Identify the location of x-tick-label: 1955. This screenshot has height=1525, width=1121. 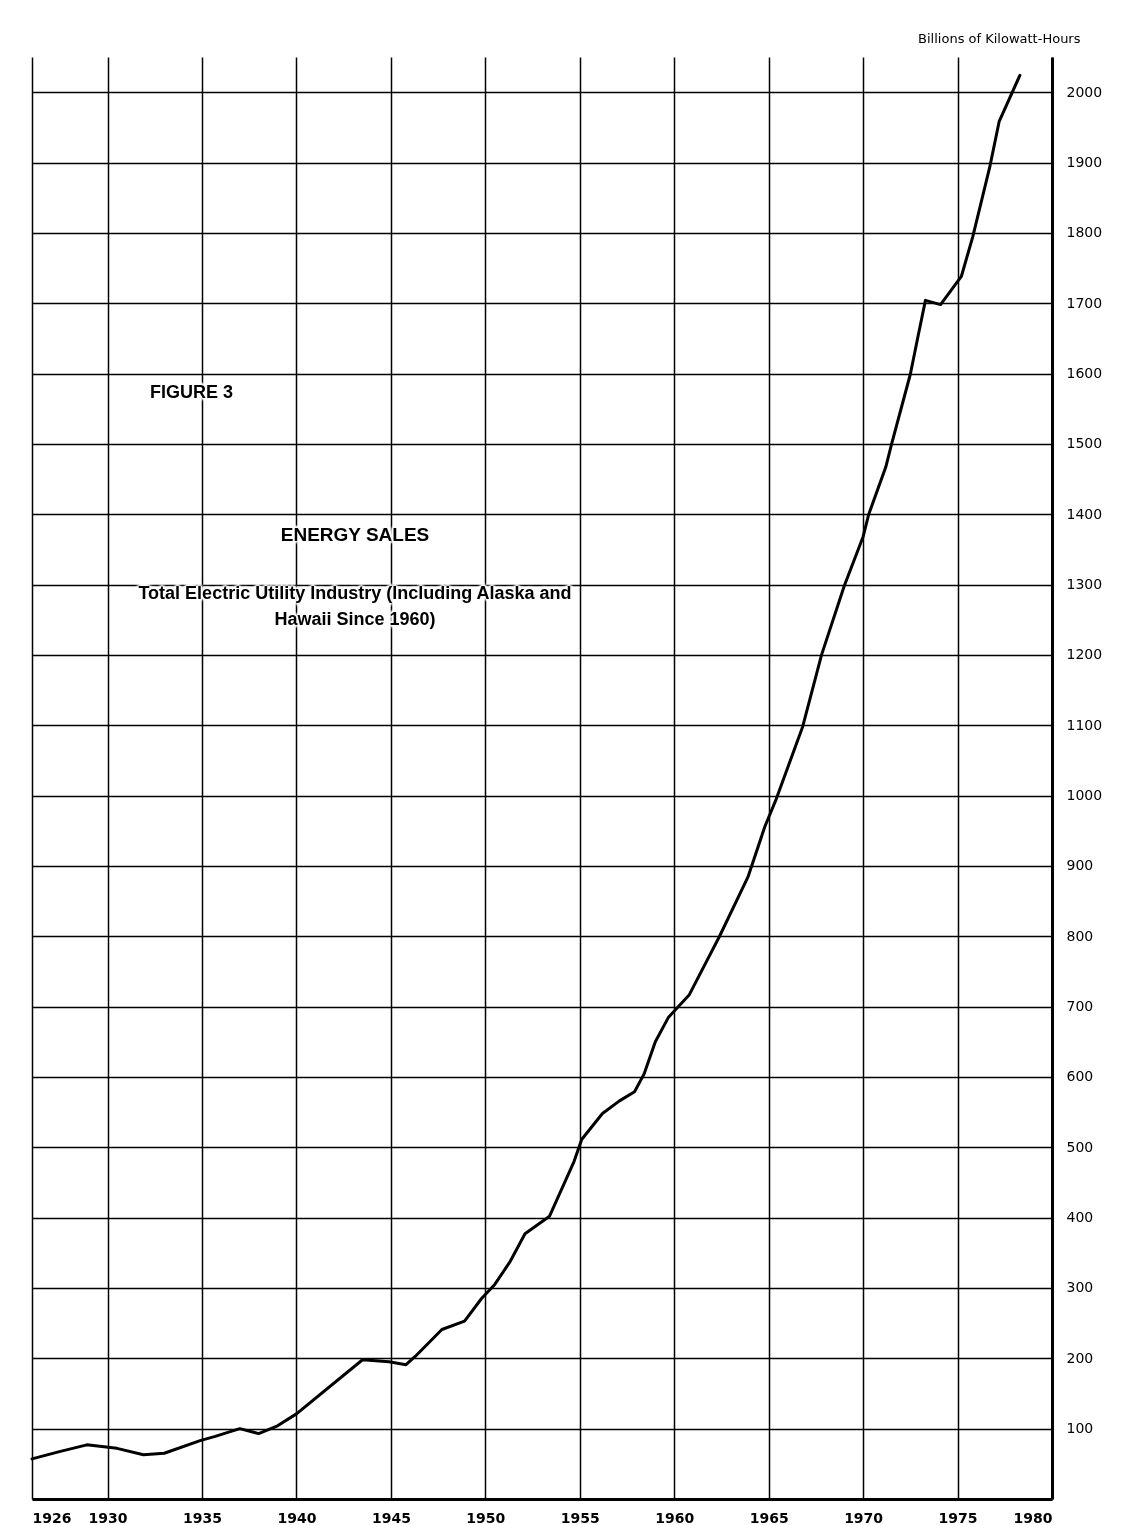
(580, 1517).